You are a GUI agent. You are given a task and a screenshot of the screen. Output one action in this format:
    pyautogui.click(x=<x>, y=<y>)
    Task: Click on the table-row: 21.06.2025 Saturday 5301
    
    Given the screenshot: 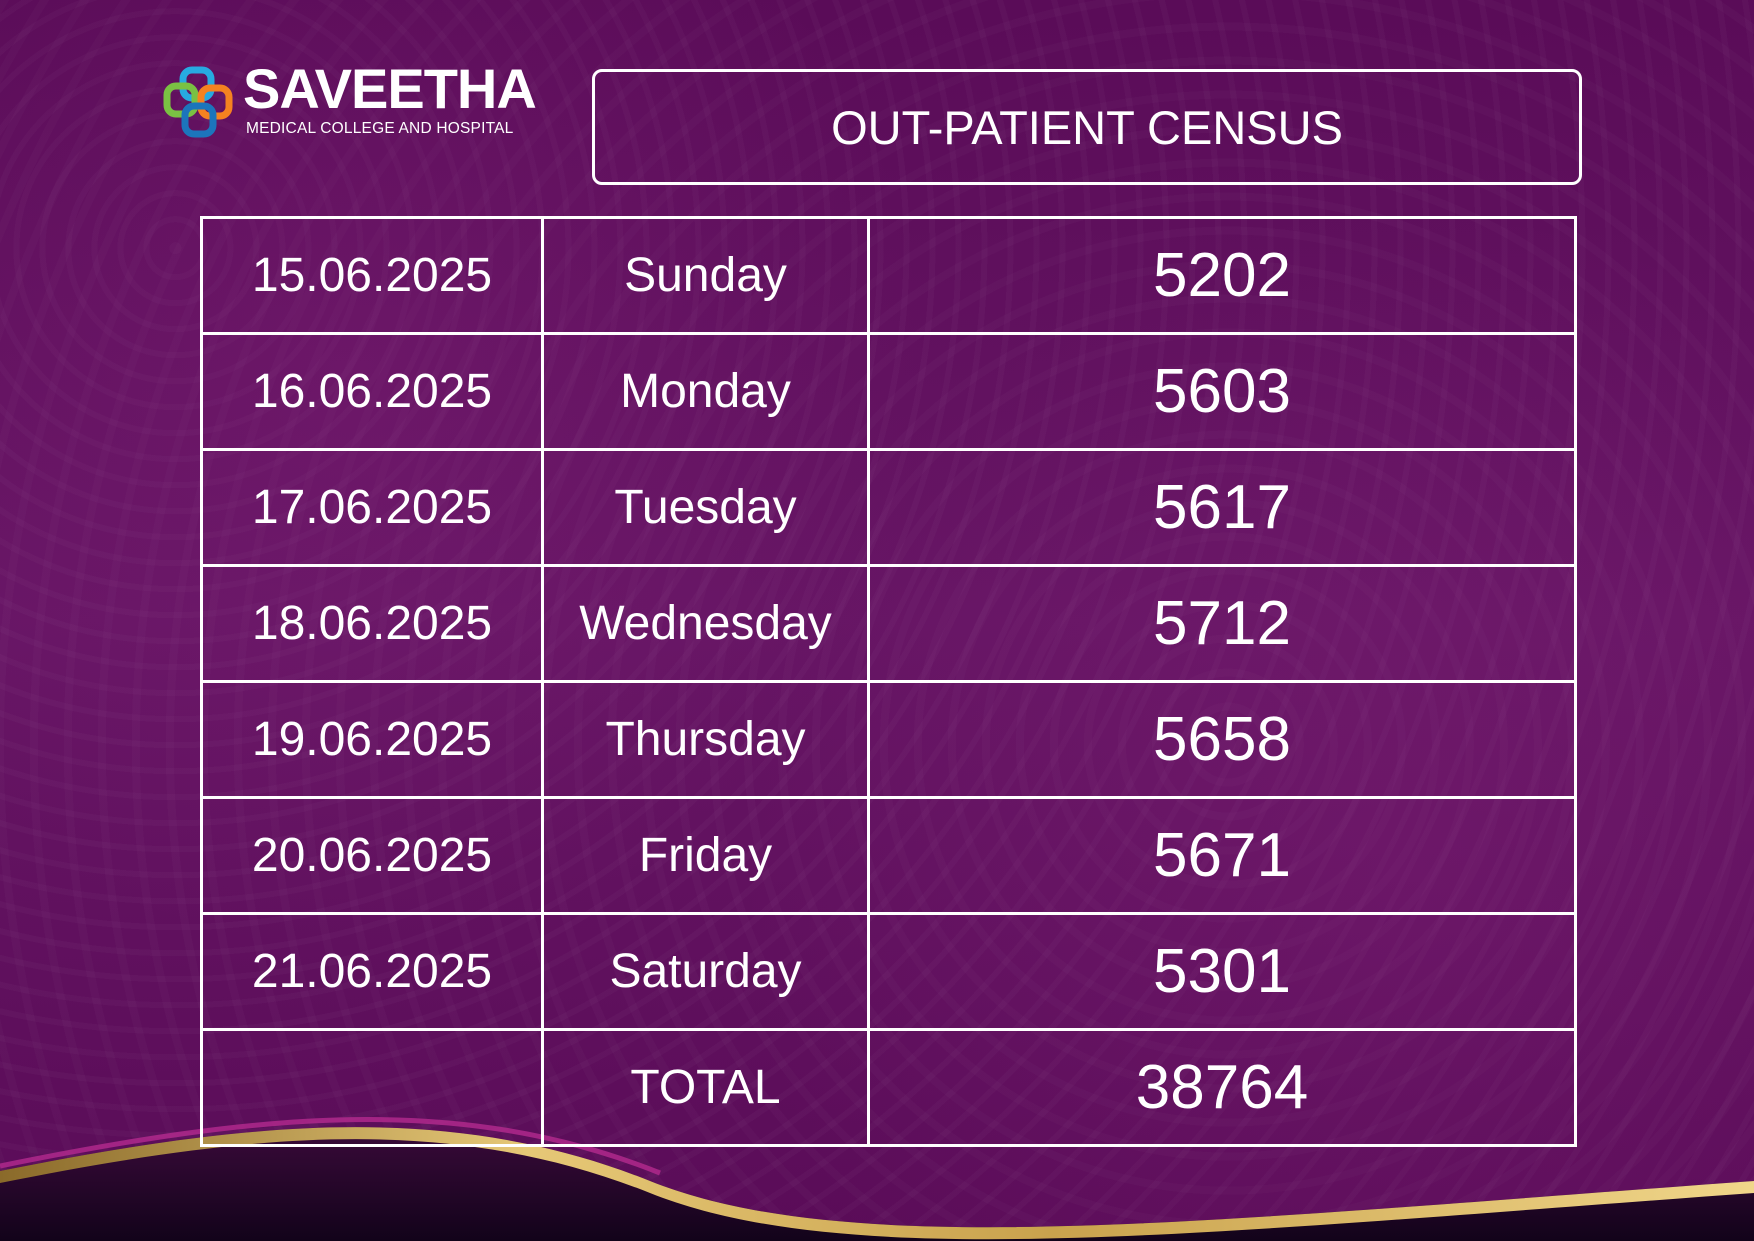 What is the action you would take?
    pyautogui.click(x=888, y=971)
    